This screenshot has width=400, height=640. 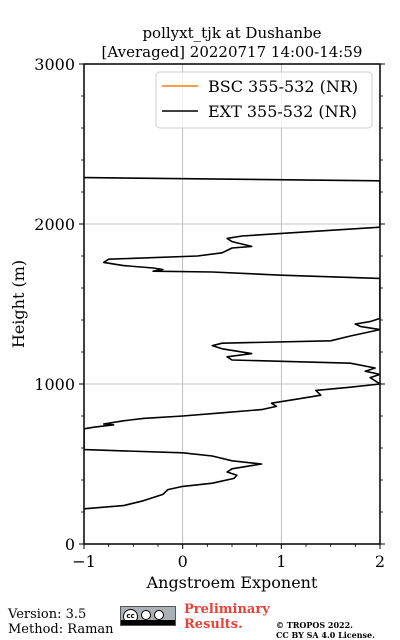 What do you see at coordinates (61, 629) in the screenshot?
I see `method-text: Method: Raman` at bounding box center [61, 629].